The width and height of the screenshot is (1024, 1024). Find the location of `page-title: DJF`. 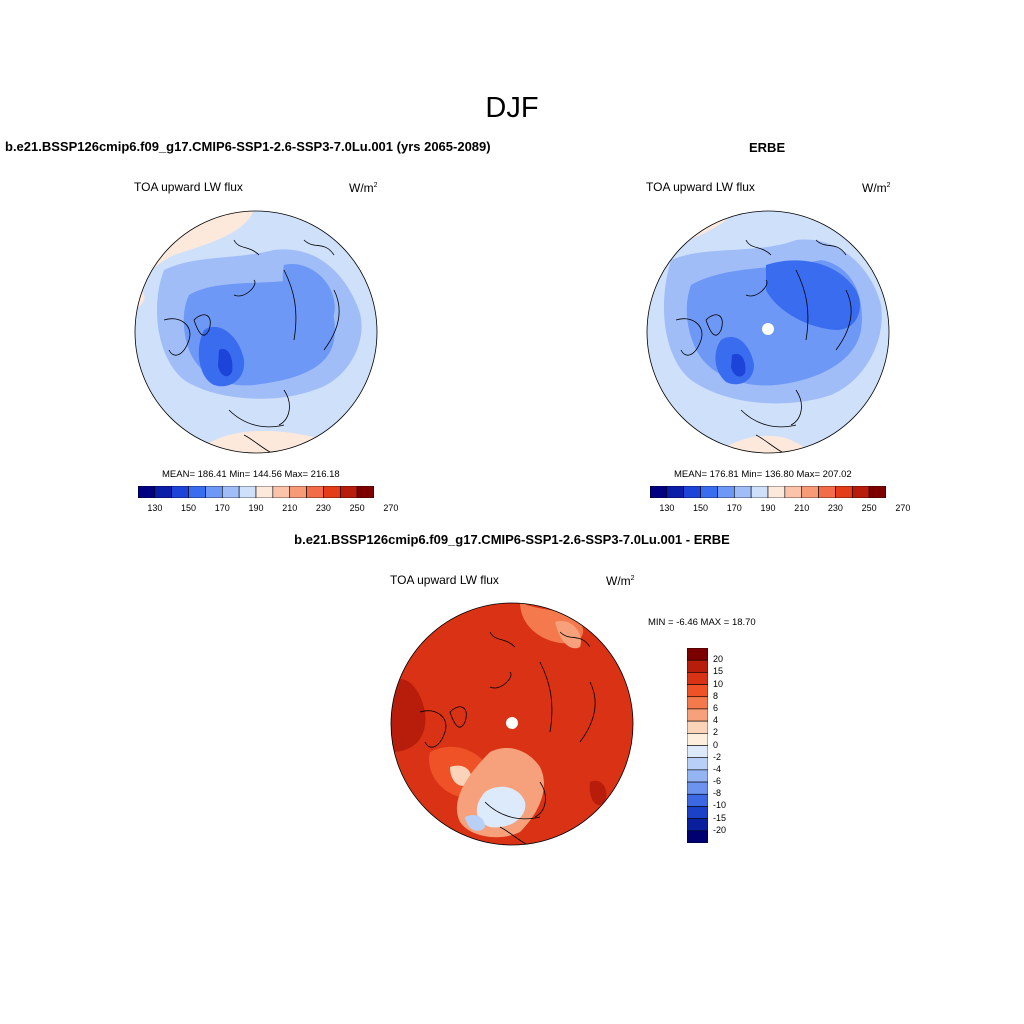

page-title: DJF is located at coordinates (512, 108).